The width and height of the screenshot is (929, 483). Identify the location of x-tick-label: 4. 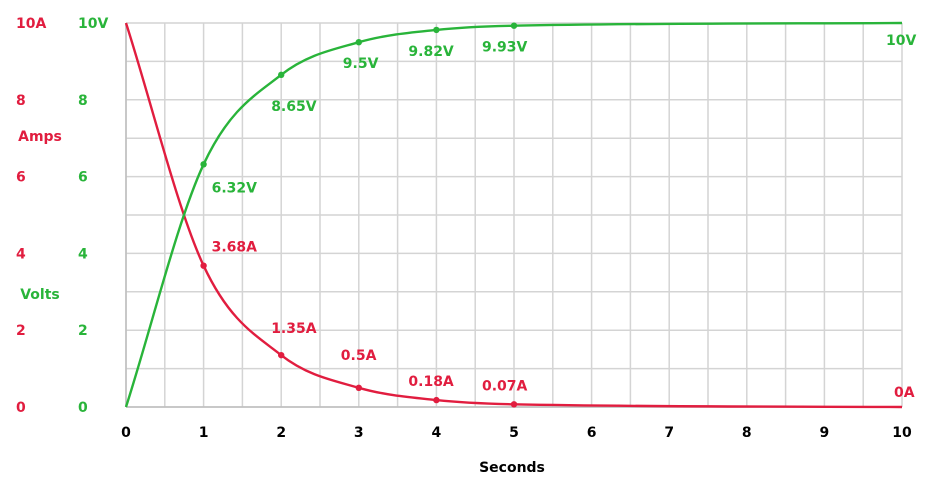
(437, 433).